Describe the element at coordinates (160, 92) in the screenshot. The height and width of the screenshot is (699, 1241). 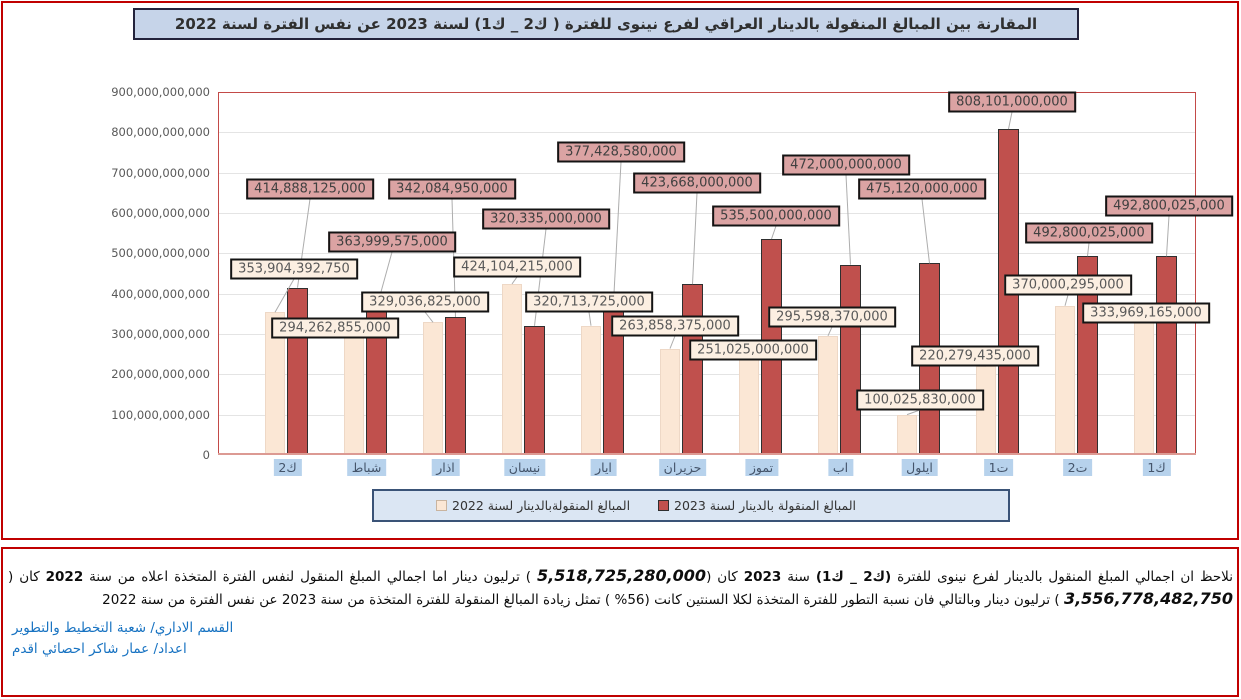
I see `y-axis-label: 900,000,000,000` at that location.